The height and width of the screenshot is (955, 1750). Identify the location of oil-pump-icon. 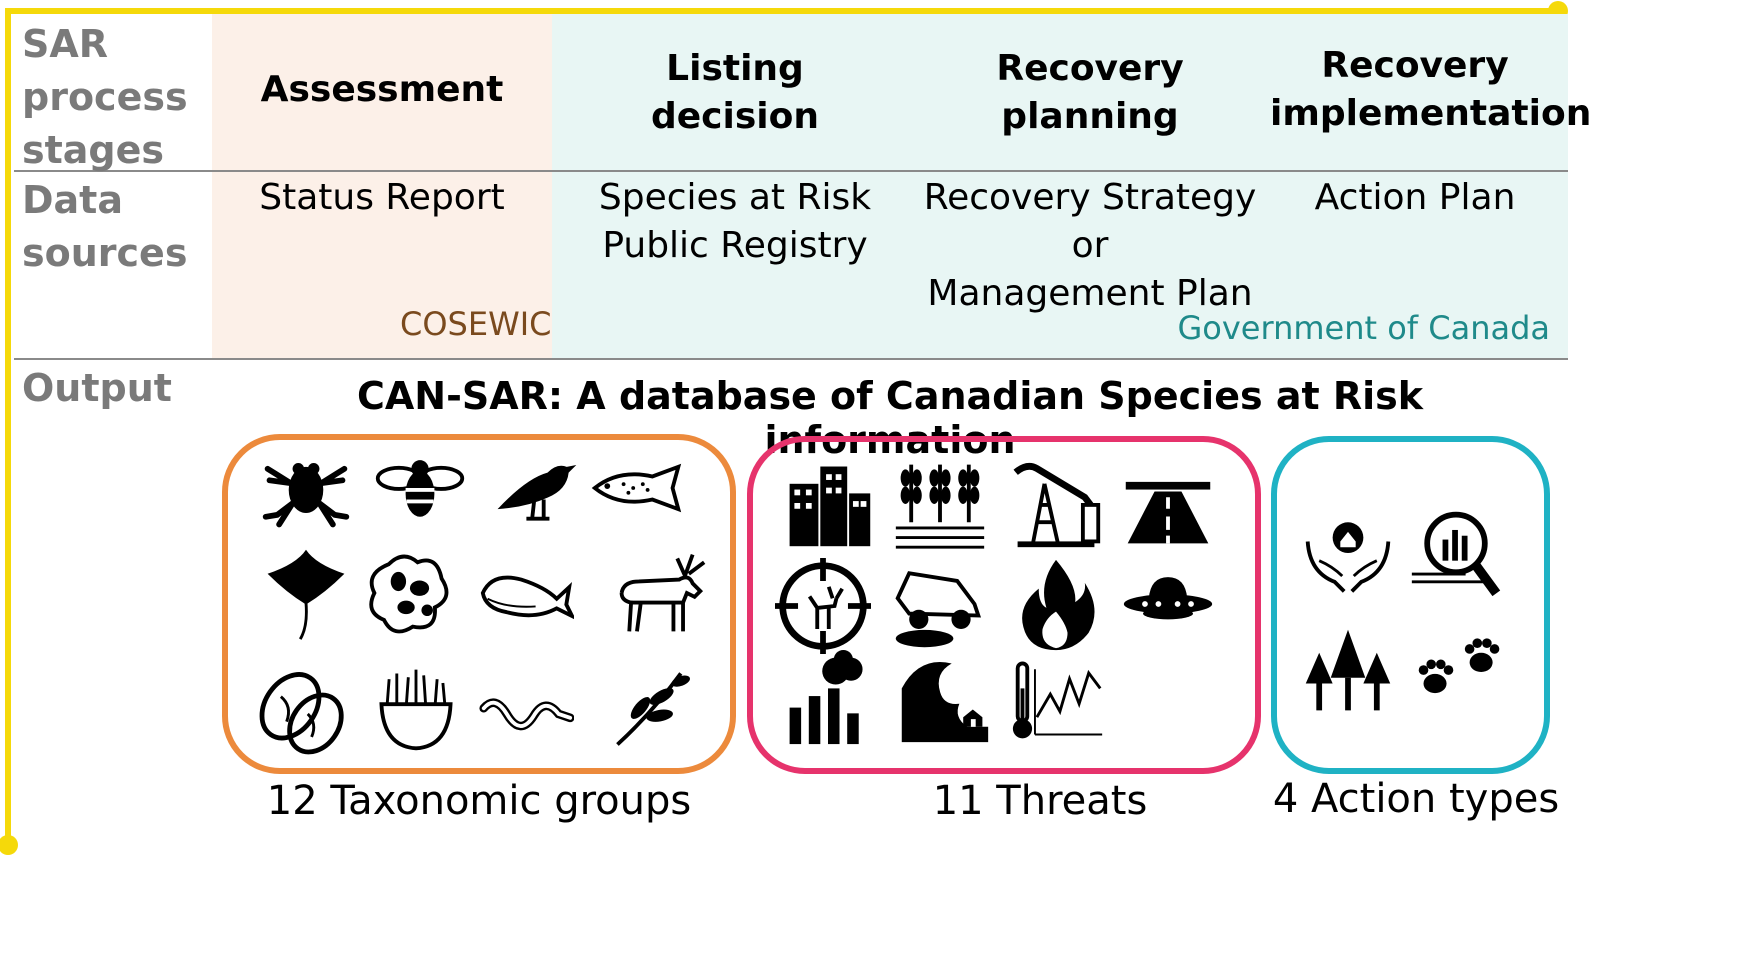
(1056, 503).